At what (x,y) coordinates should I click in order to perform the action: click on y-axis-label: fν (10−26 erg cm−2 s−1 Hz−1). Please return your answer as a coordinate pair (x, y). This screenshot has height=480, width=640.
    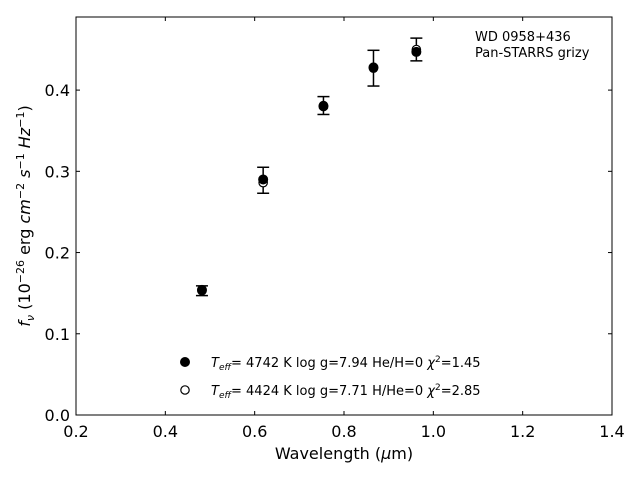
    Looking at the image, I should click on (25, 215).